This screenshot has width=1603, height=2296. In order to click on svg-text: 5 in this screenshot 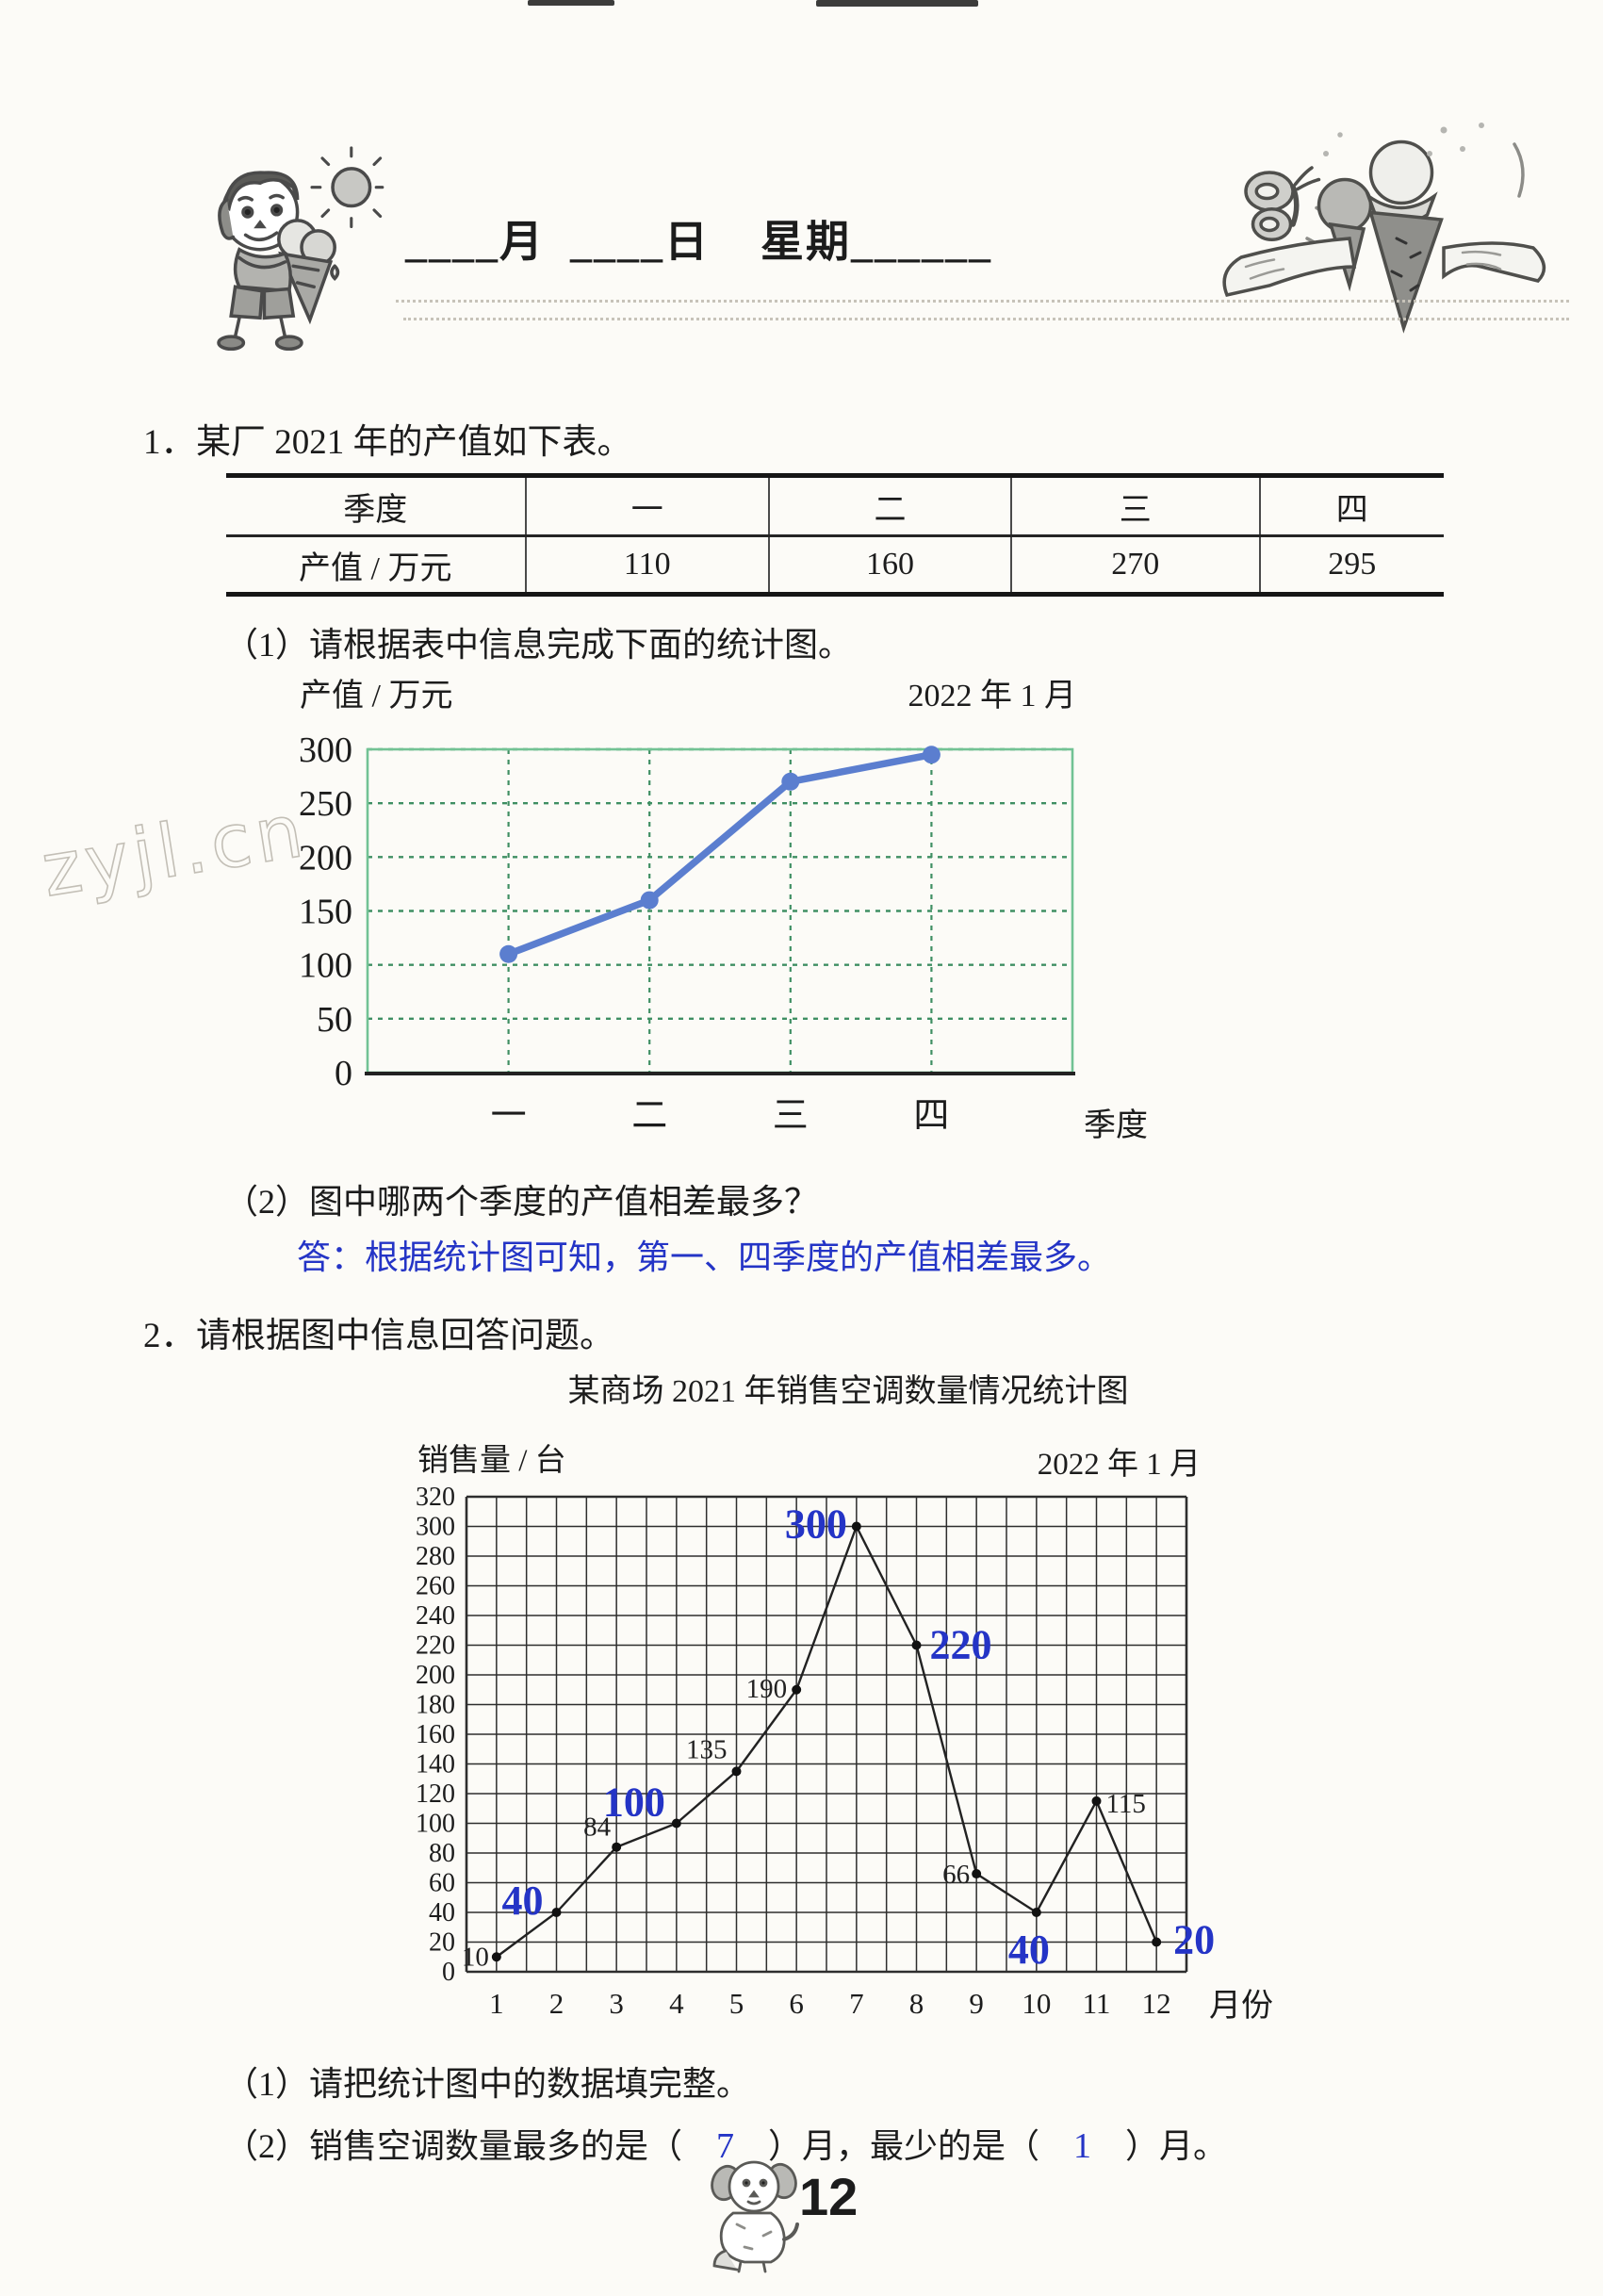, I will do `click(736, 2003)`.